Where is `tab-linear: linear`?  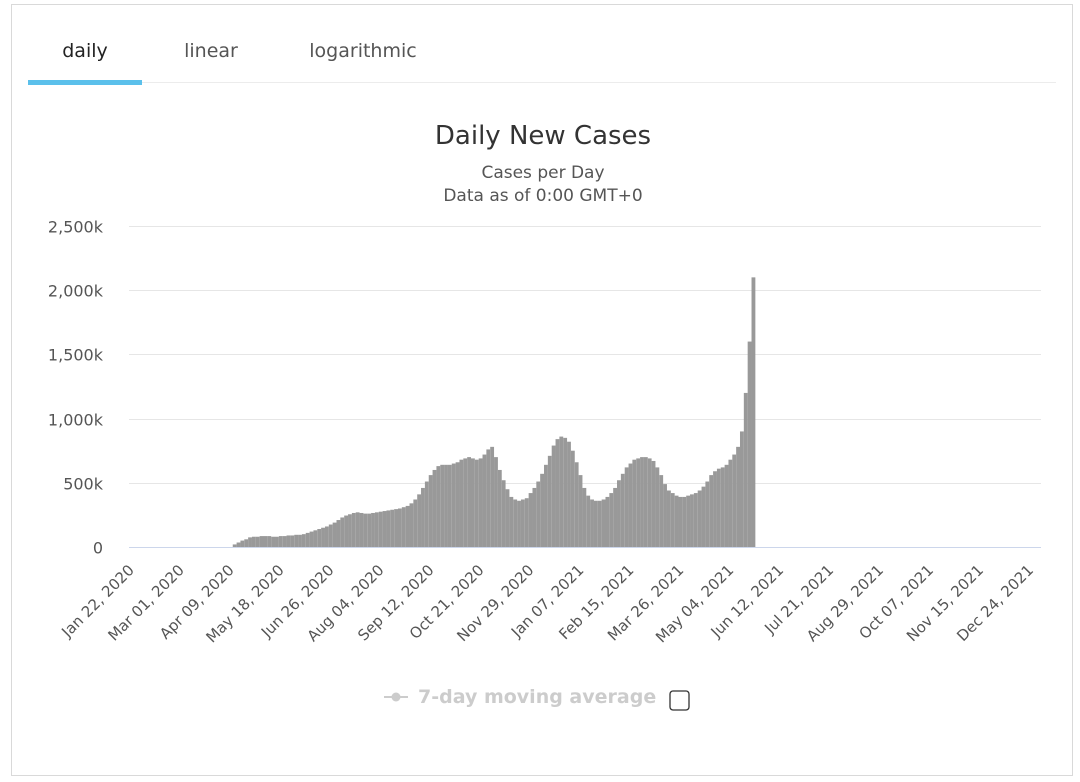 tab-linear: linear is located at coordinates (211, 51).